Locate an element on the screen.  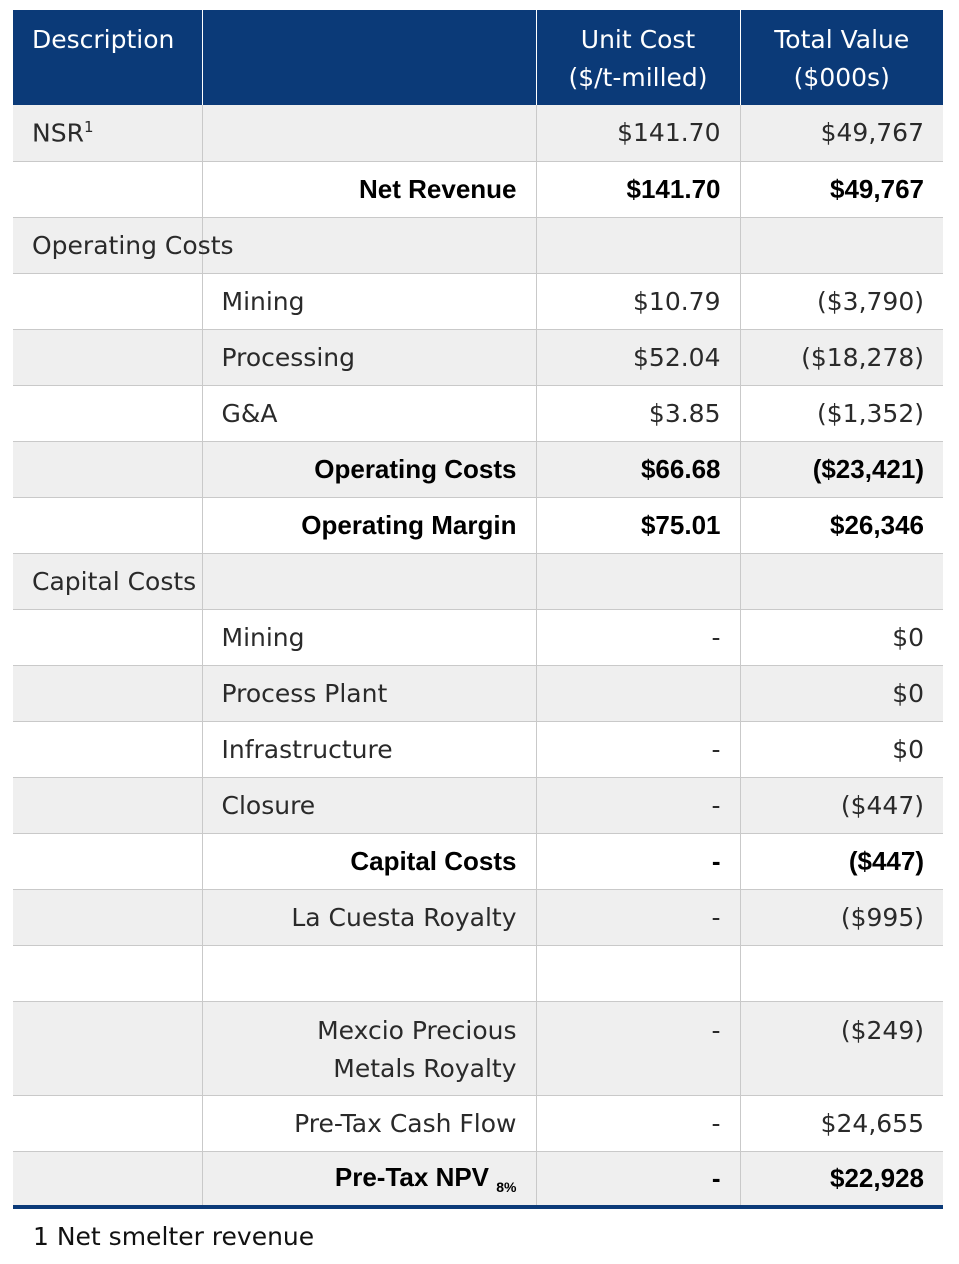
row-item: Processing is located at coordinates (368, 356).